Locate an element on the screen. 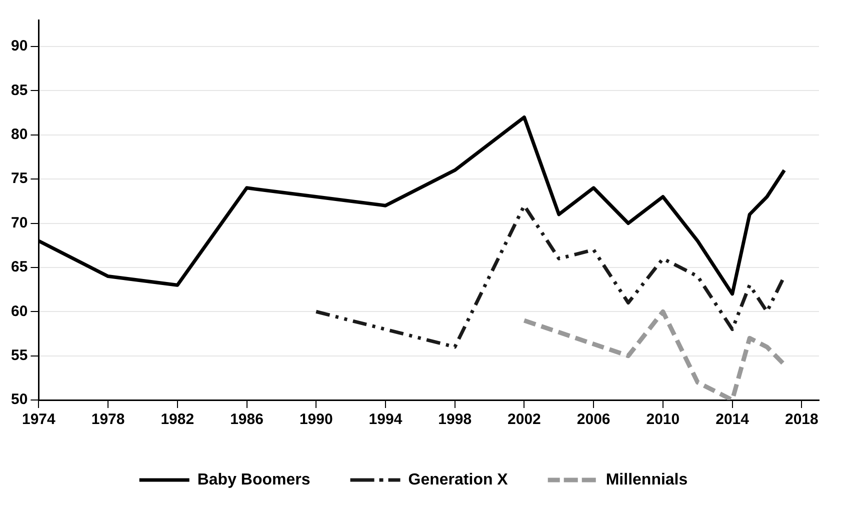  y-tick-label: 75 is located at coordinates (19, 179).